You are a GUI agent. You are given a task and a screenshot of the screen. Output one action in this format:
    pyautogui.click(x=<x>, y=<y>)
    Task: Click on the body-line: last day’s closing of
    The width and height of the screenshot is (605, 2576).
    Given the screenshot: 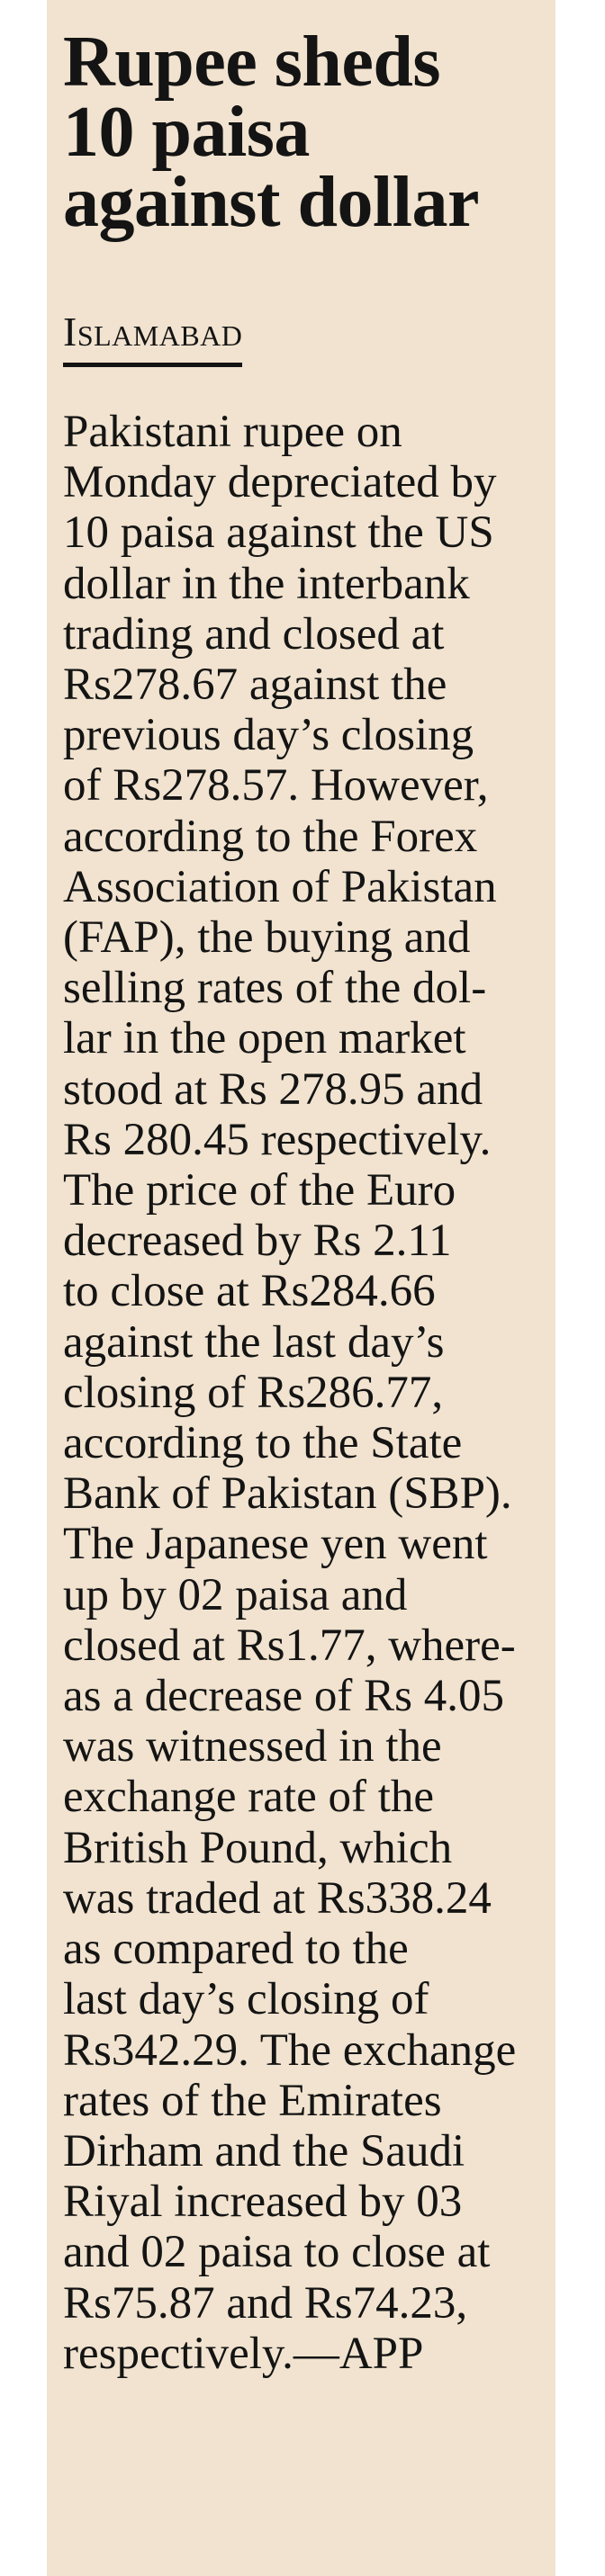 What is the action you would take?
    pyautogui.click(x=246, y=2000)
    